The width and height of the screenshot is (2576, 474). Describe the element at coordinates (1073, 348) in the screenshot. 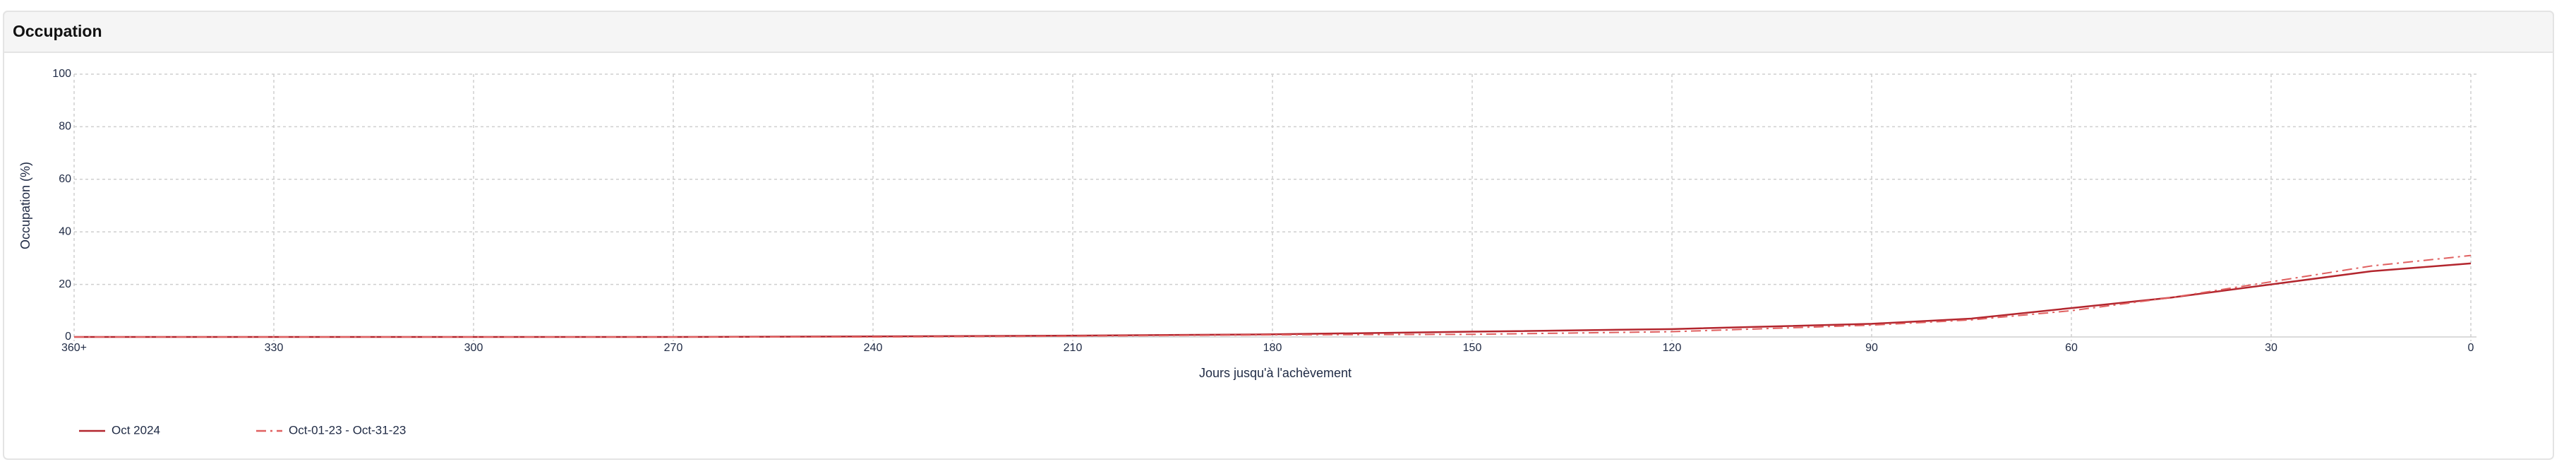

I see `x-tick-label: 210` at that location.